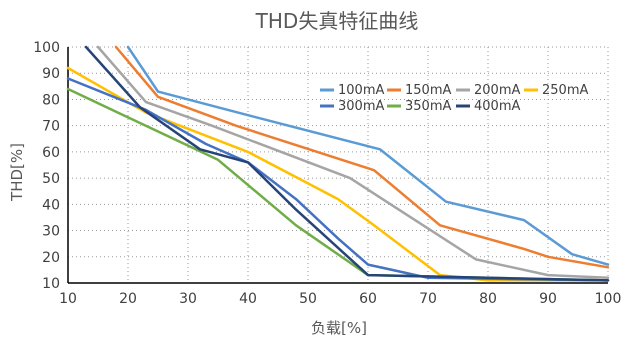 Image resolution: width=625 pixels, height=340 pixels. Describe the element at coordinates (188, 299) in the screenshot. I see `x-tick-label-30: 30` at that location.